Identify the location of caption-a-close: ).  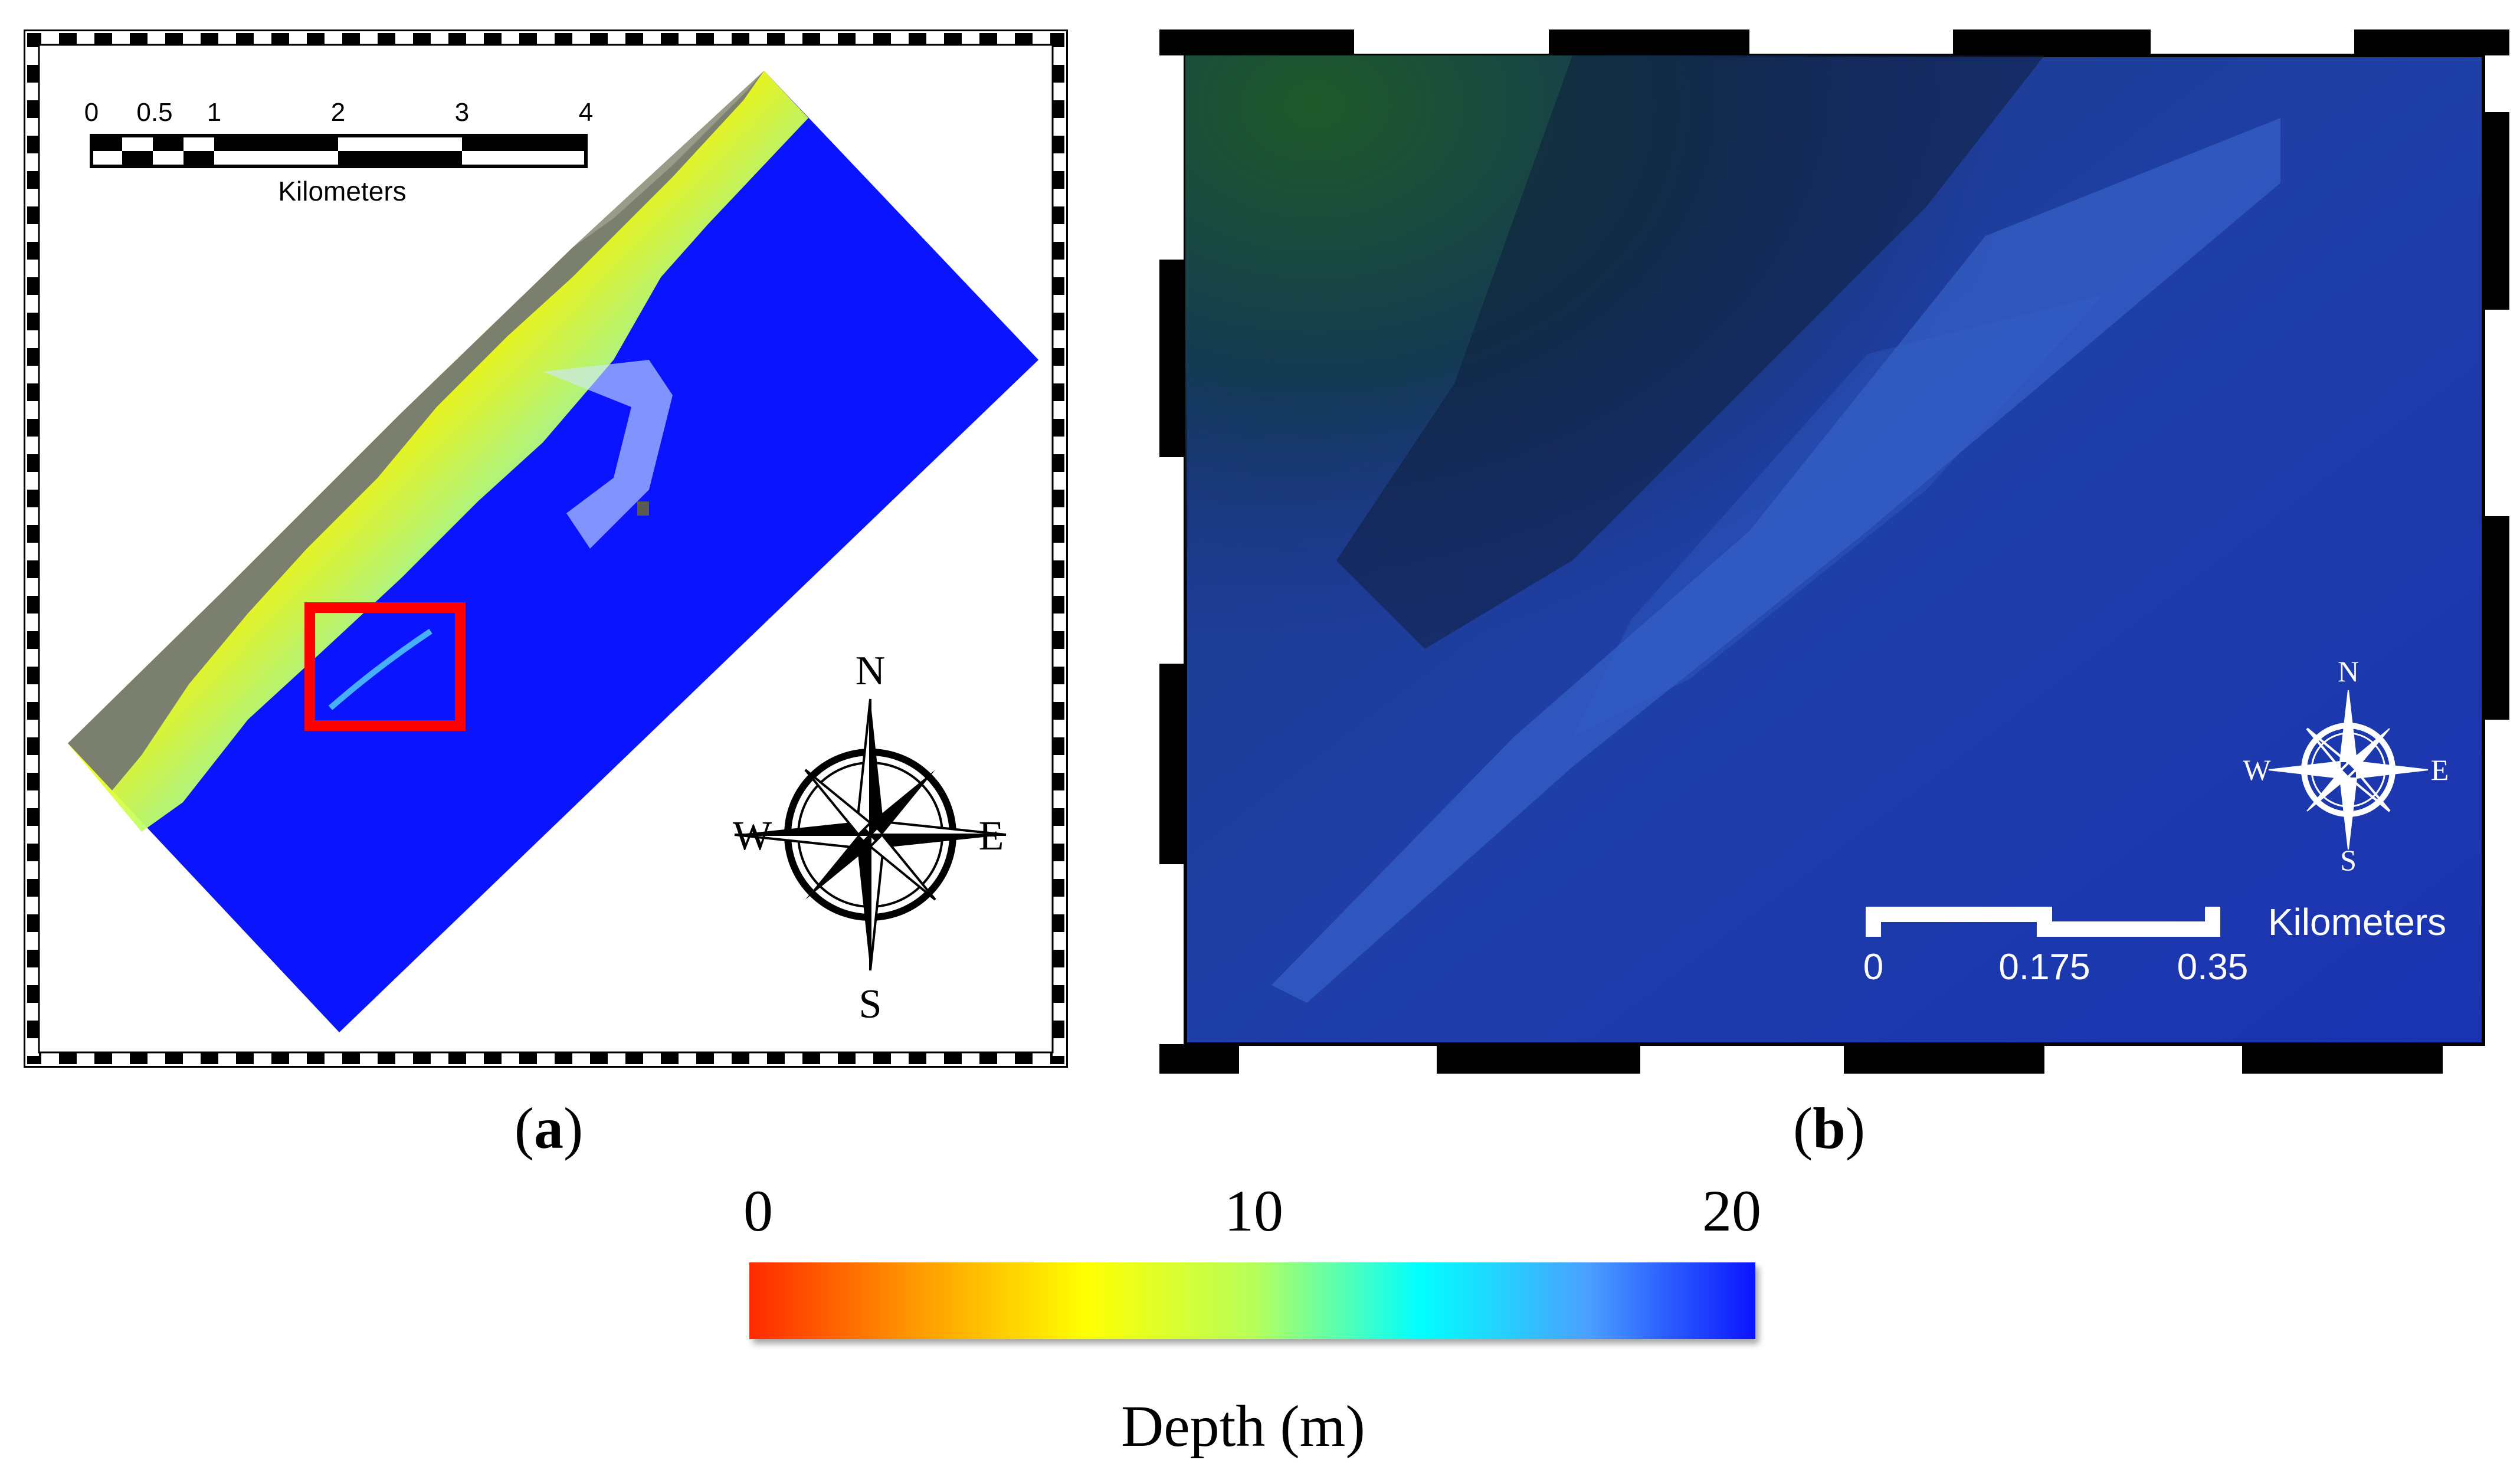
(573, 1128).